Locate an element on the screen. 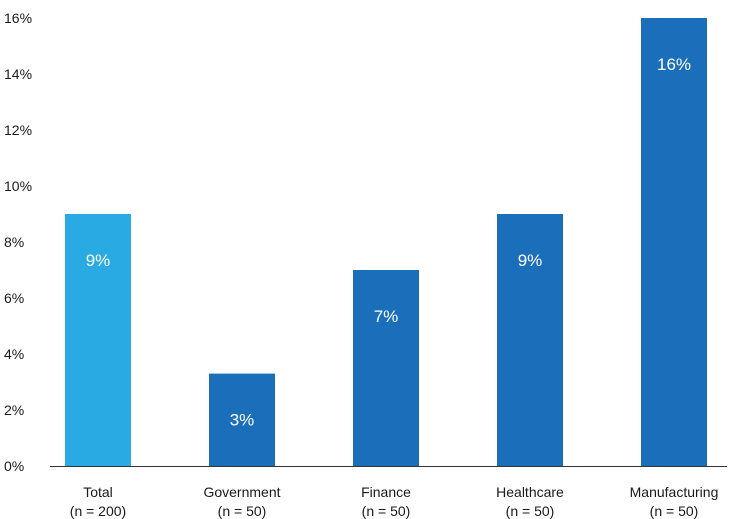 This screenshot has width=729, height=519. y-tick-label: 10% is located at coordinates (18, 186).